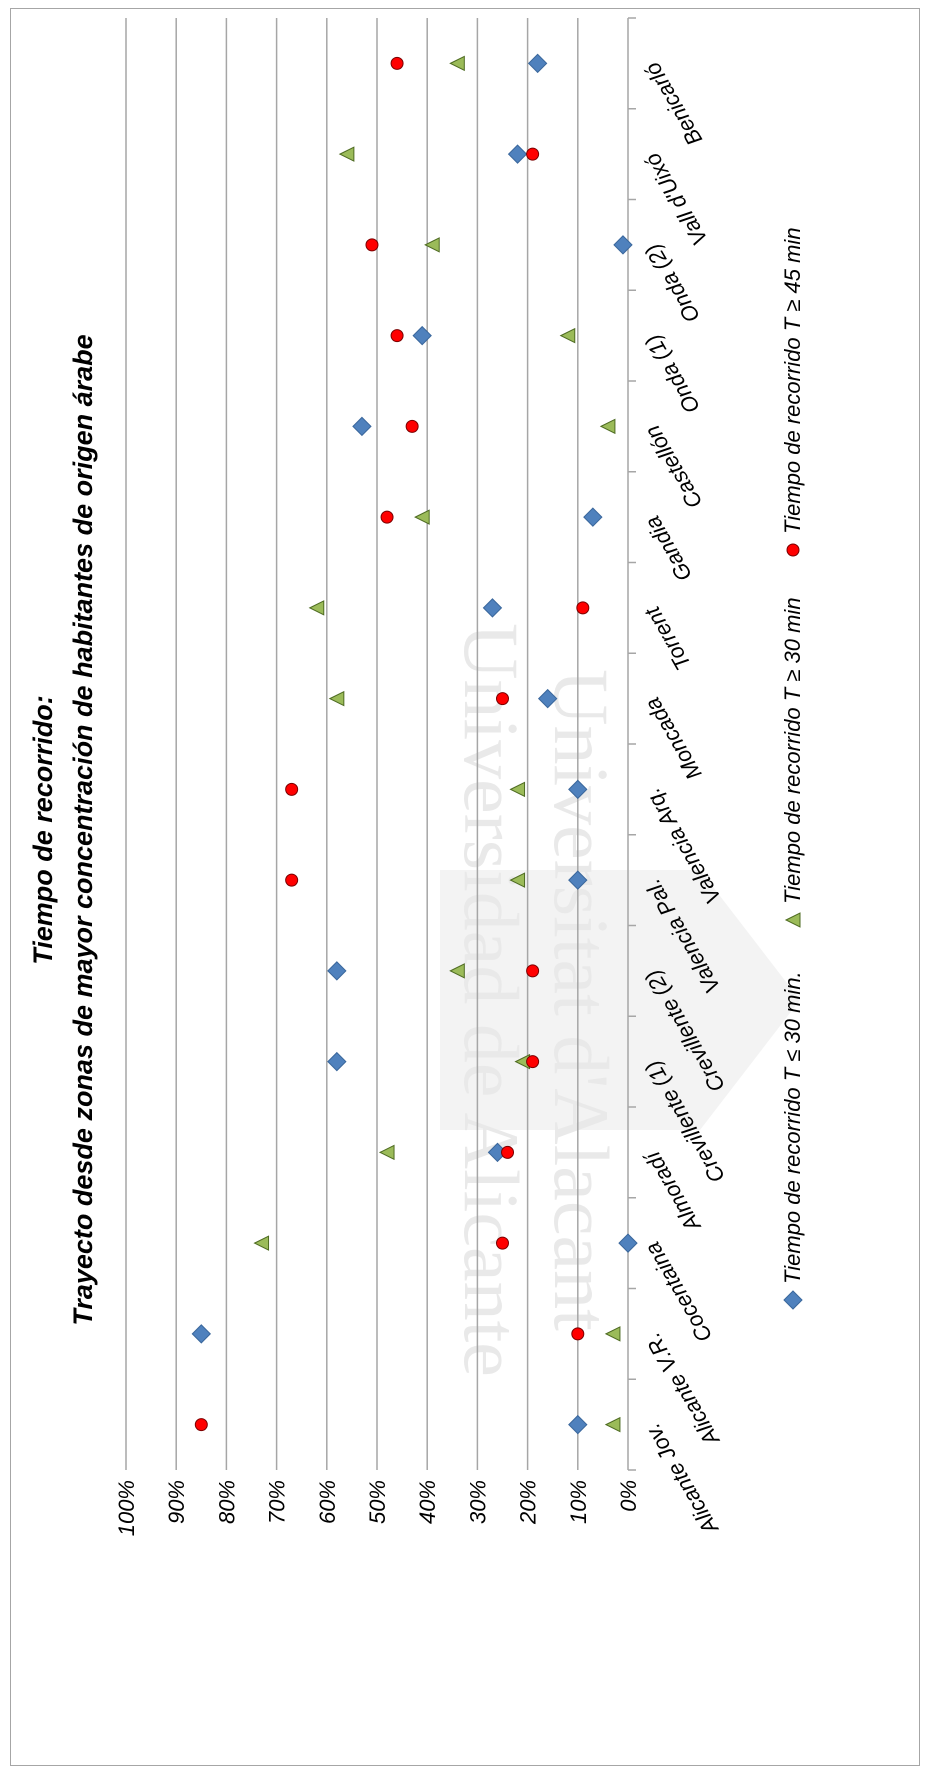 This screenshot has height=1776, width=932. What do you see at coordinates (667, 638) in the screenshot?
I see `category-label: Torrent` at bounding box center [667, 638].